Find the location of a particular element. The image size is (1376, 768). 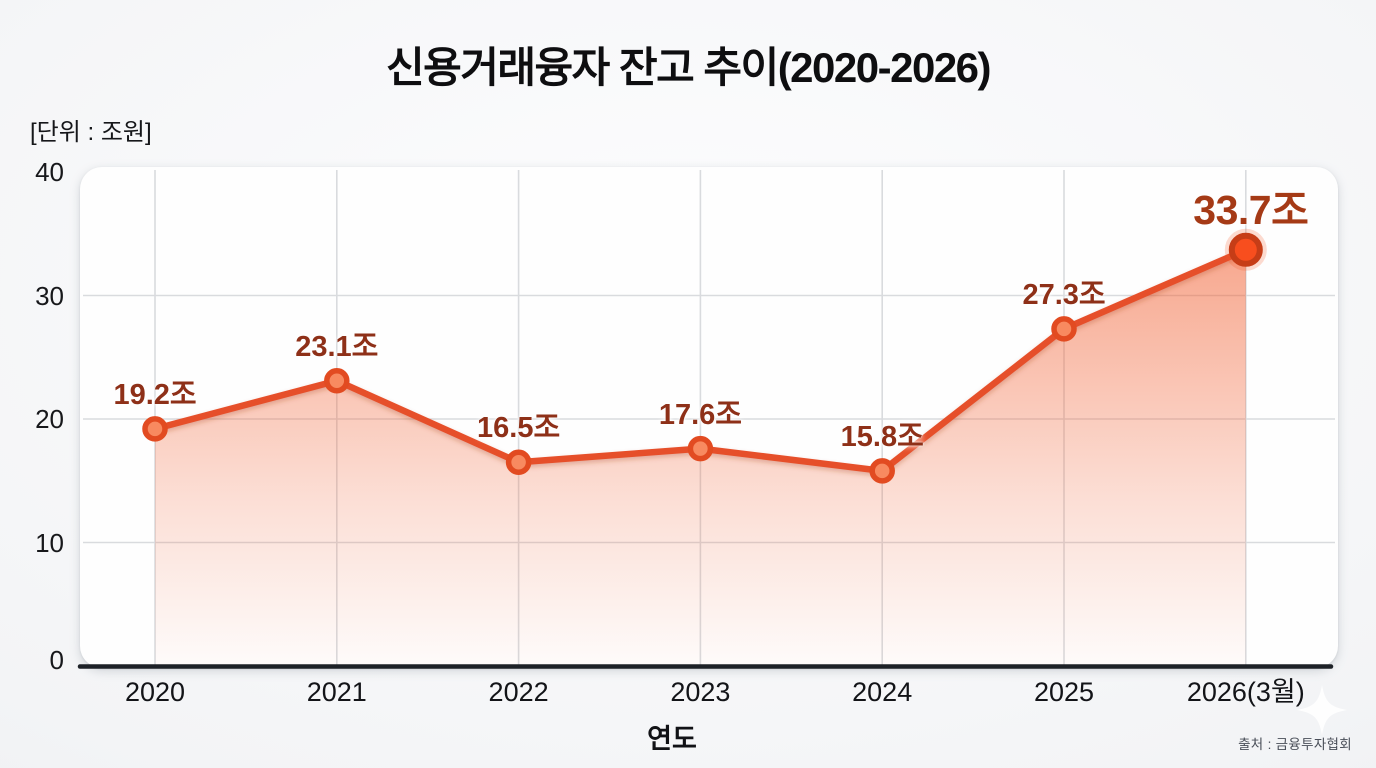

x-tick-label-2025: 2025 is located at coordinates (1064, 692).